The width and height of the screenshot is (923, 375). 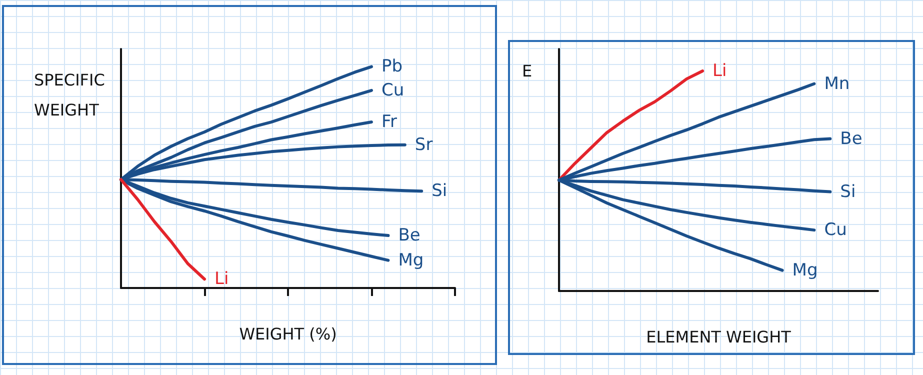 What do you see at coordinates (390, 122) in the screenshot?
I see `series-label: Fr` at bounding box center [390, 122].